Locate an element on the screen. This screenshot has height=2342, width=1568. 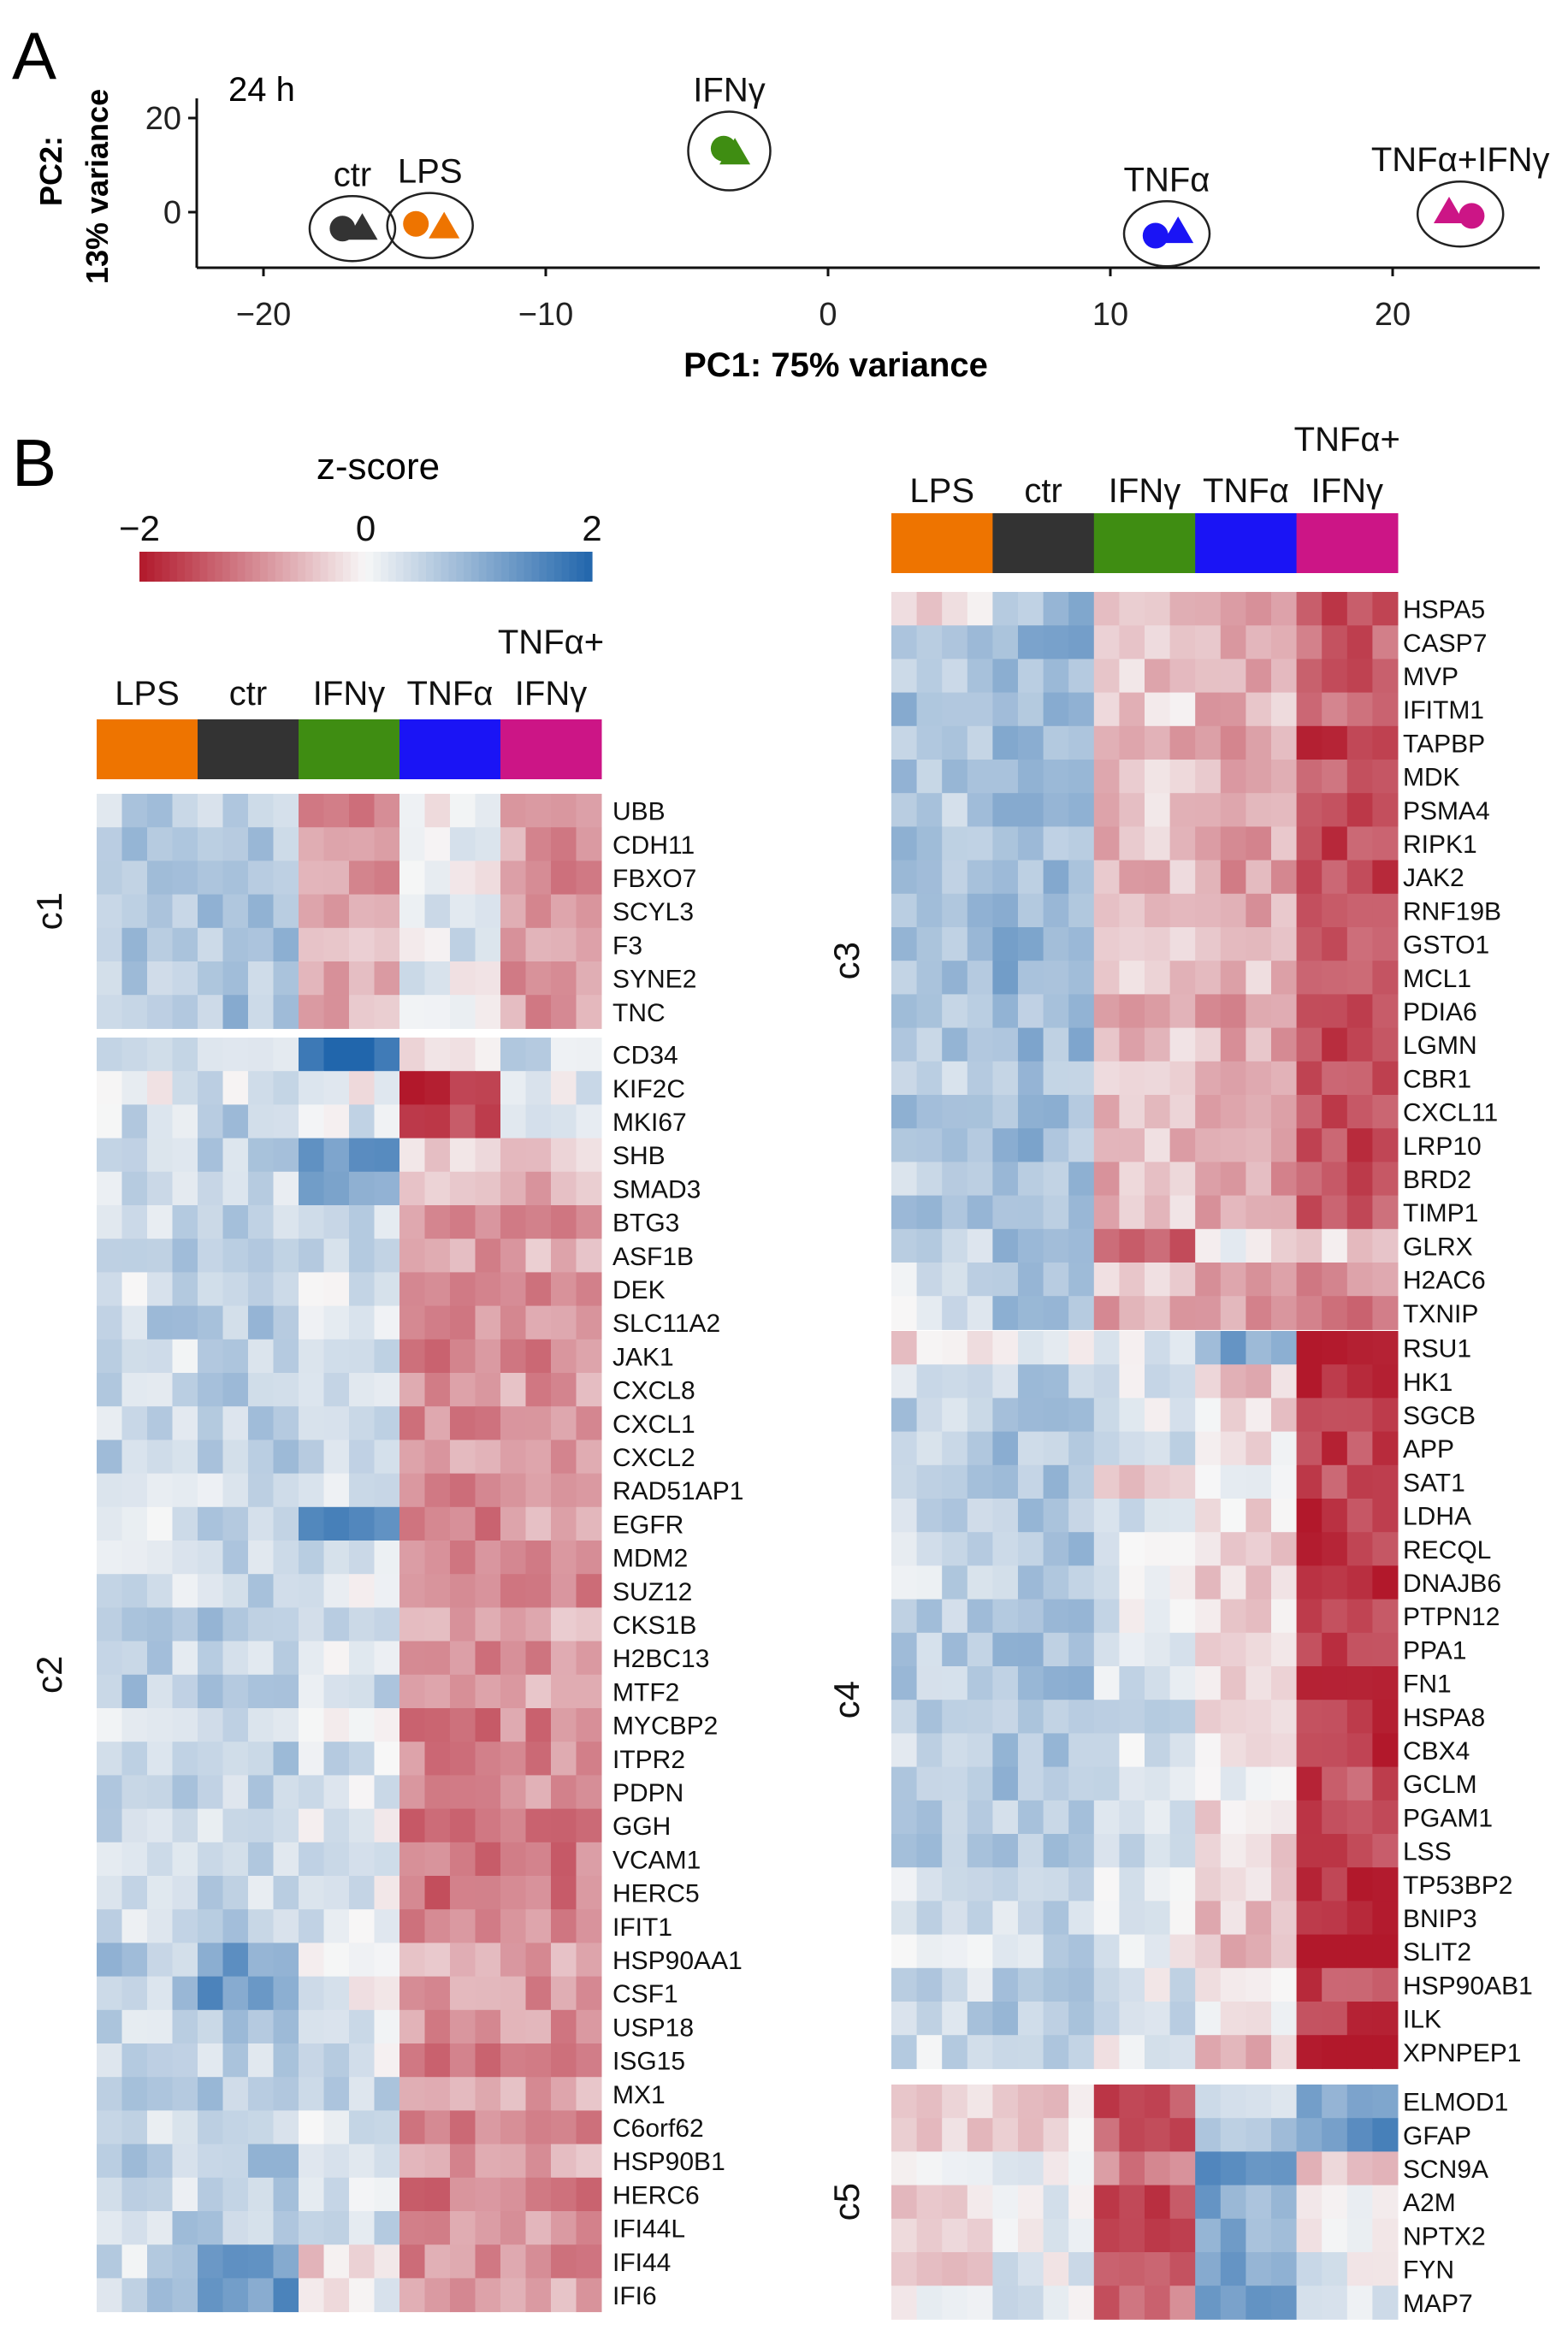
cluster-label: c5 is located at coordinates (846, 2202).